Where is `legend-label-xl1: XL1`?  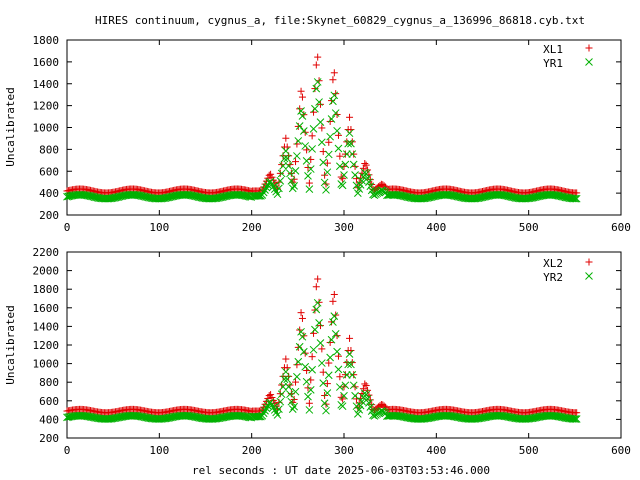
legend-label-xl1: XL1 is located at coordinates (553, 49).